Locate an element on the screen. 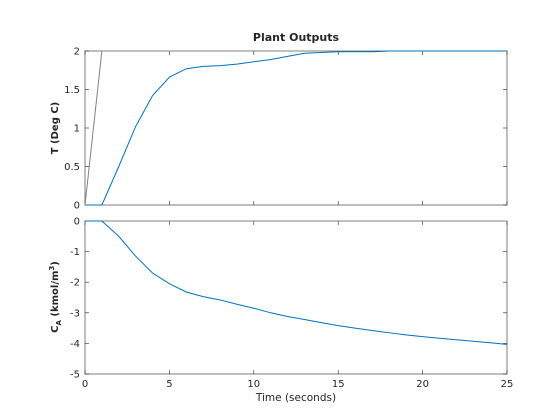  temperature-y-tick-label: 2 is located at coordinates (77, 52).